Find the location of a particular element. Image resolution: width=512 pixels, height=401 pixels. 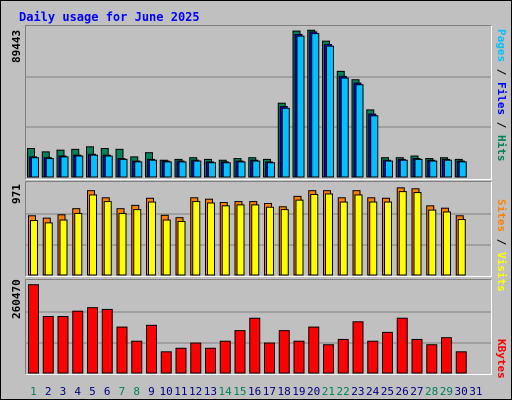

x-tick-label: 1 is located at coordinates (33, 391).